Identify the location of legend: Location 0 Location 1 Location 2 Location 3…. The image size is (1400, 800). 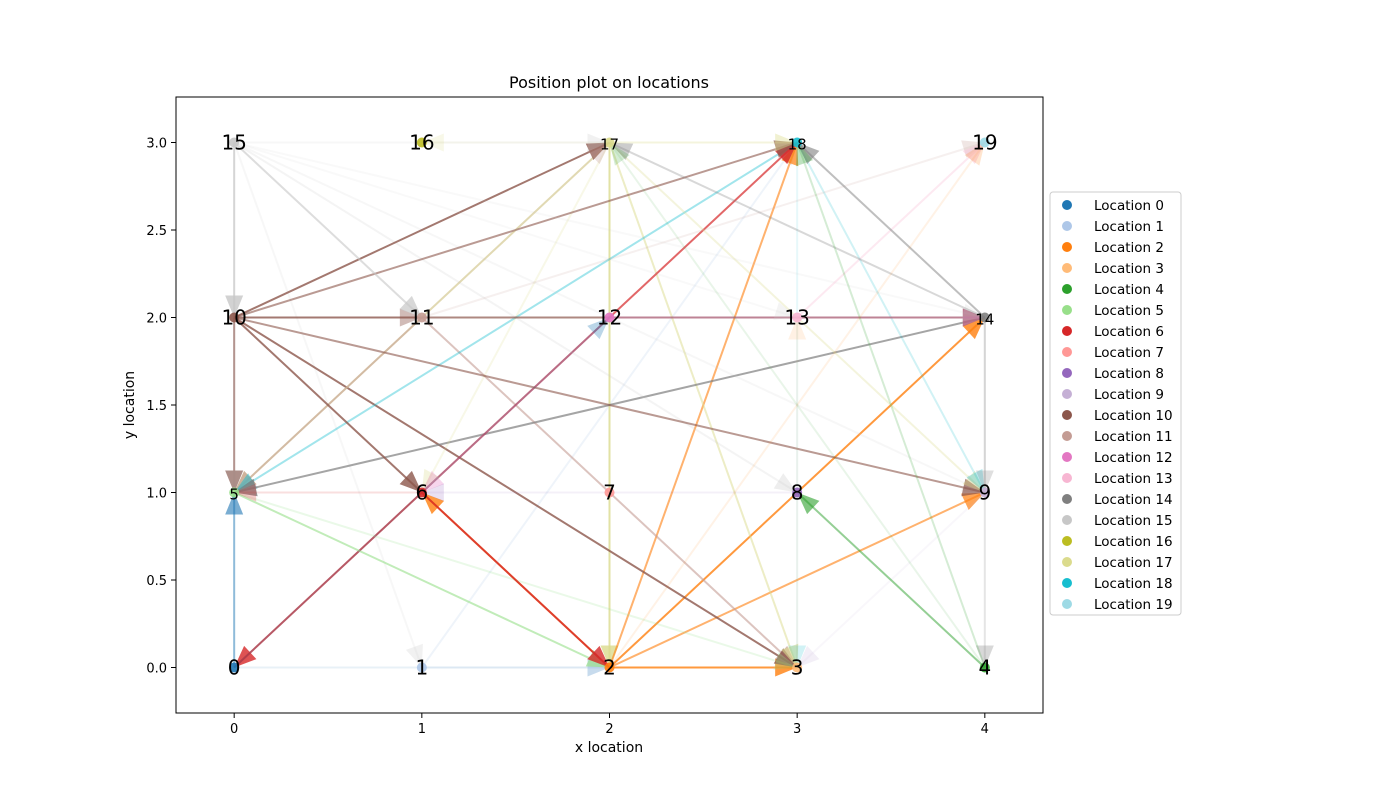
(1115, 403).